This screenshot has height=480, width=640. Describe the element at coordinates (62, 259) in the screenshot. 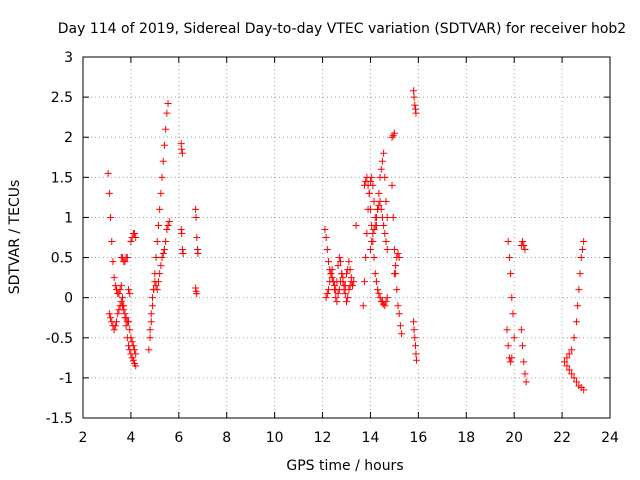

I see `y-tick-label: 0.5` at that location.